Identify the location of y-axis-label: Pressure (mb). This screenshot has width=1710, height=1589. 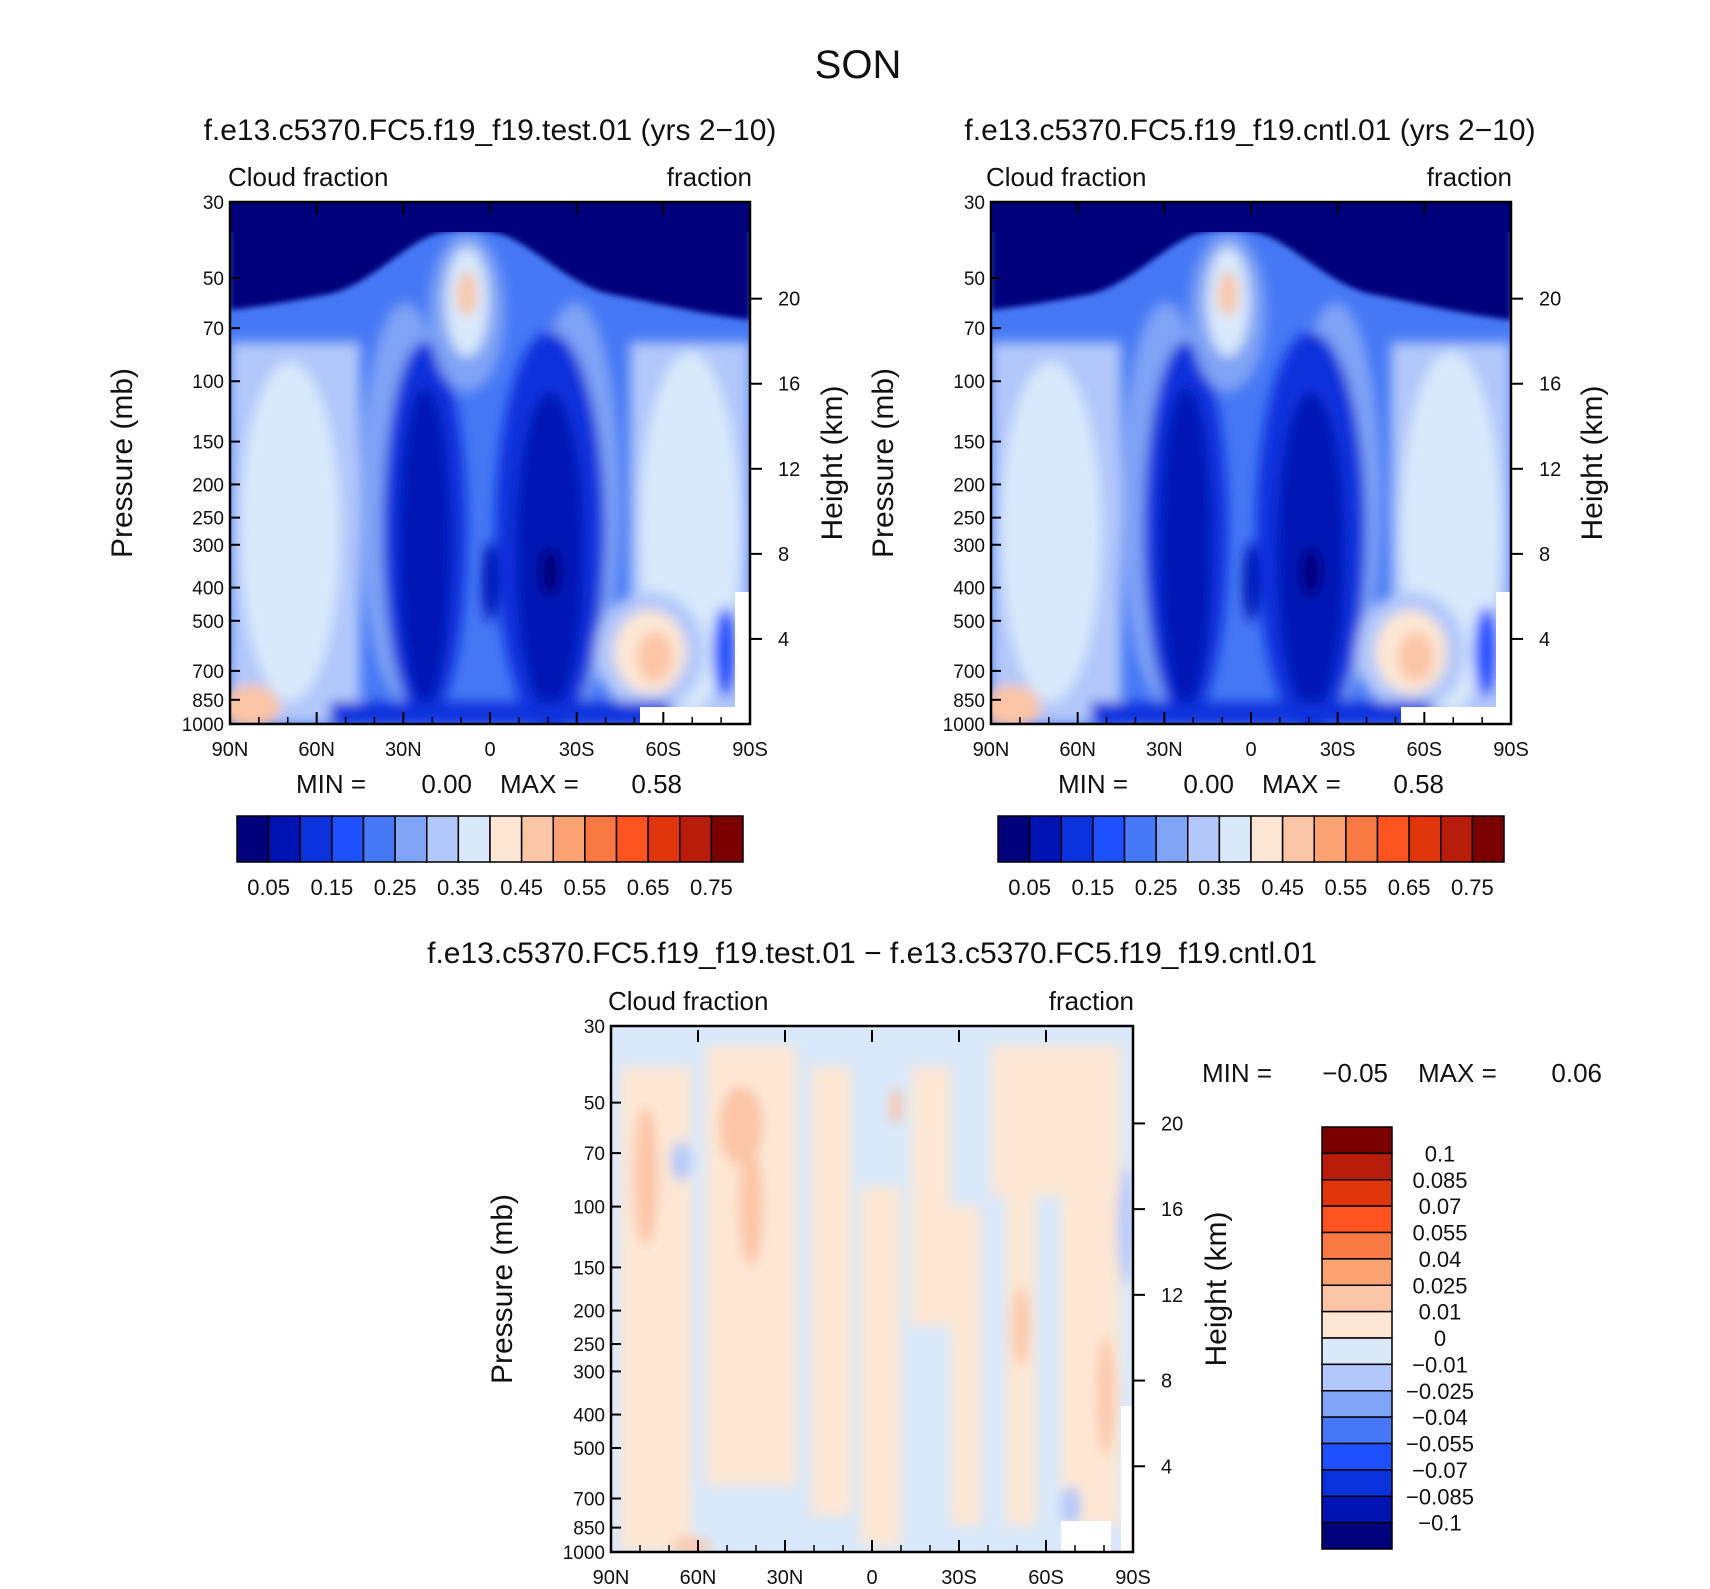
(122, 463).